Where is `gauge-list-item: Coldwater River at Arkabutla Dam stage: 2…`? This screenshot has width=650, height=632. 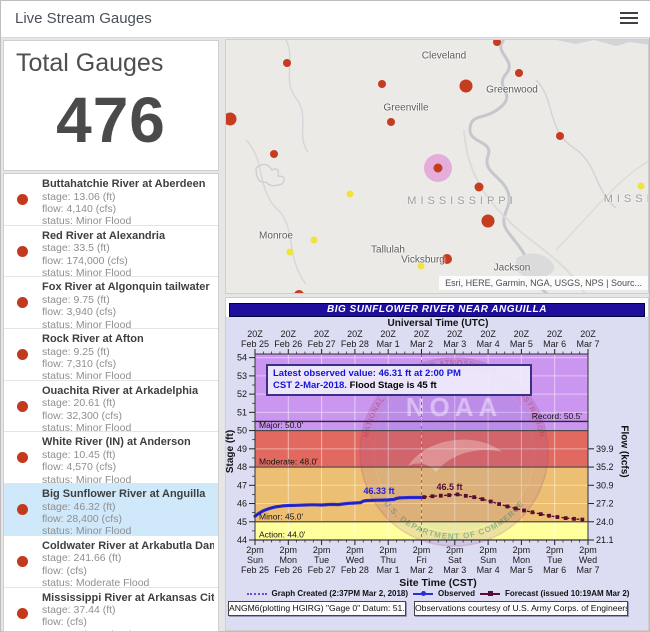
gauge-list-item: Coldwater River at Arkabutla Dam stage: 2… is located at coordinates (111, 562).